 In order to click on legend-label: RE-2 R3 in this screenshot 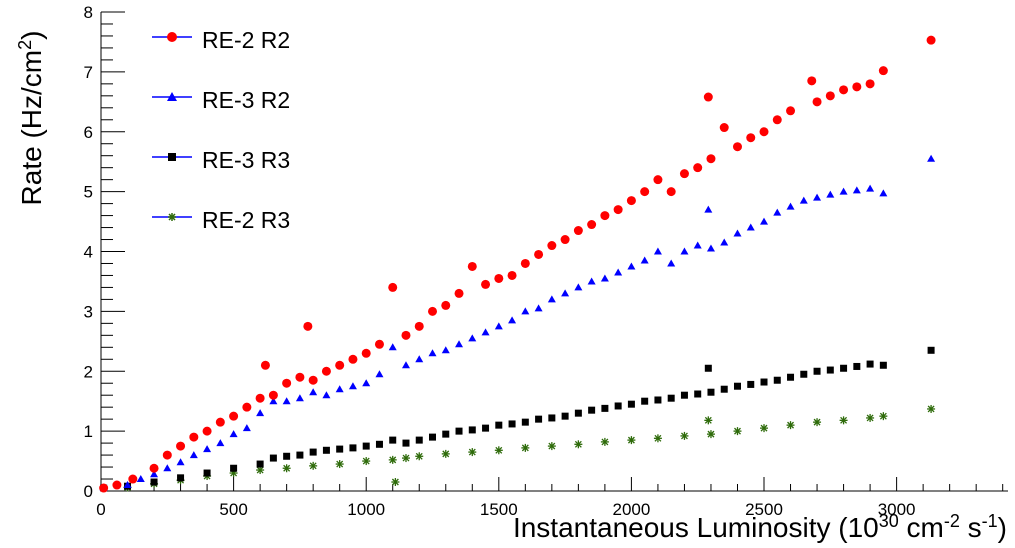, I will do `click(246, 220)`.